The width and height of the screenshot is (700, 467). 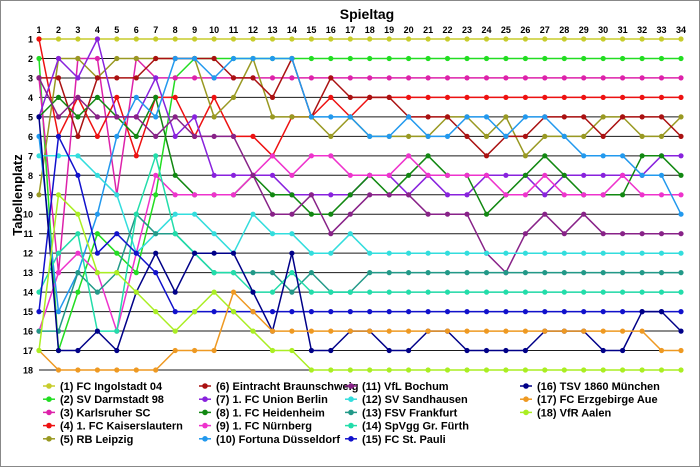 What do you see at coordinates (28, 371) in the screenshot?
I see `y-tick-label: 18` at bounding box center [28, 371].